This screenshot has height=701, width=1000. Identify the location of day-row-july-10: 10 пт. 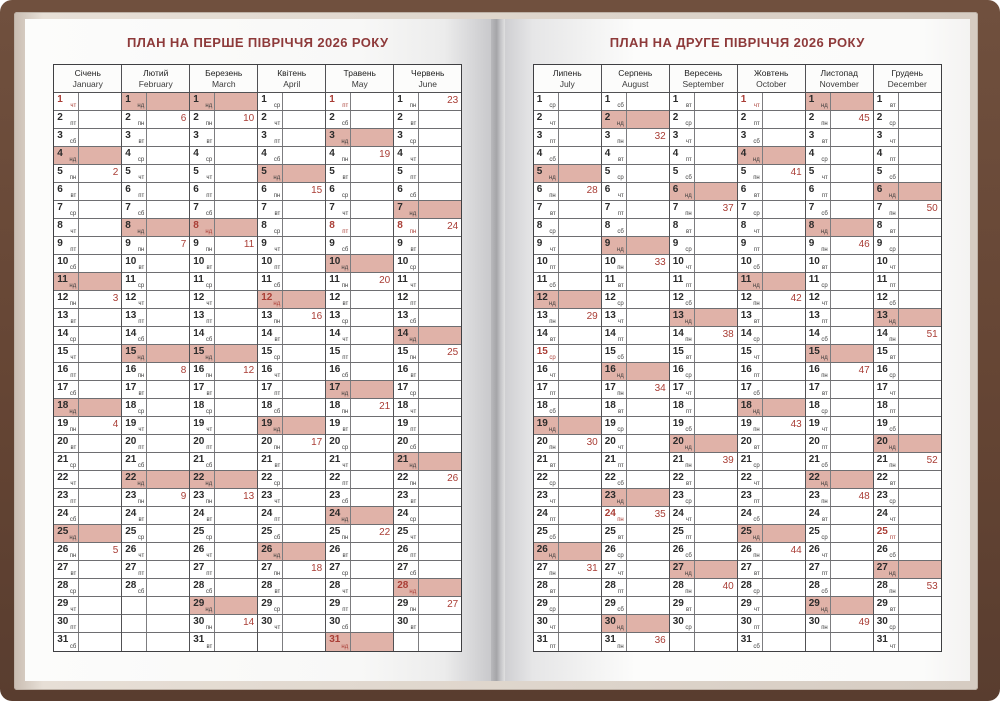
(567, 264).